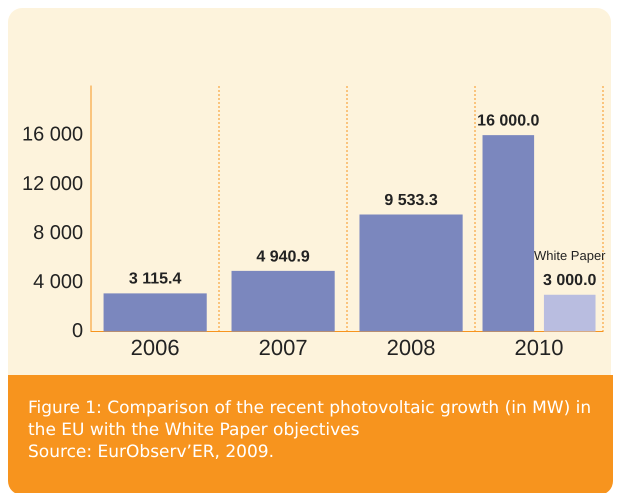 The width and height of the screenshot is (619, 493). Describe the element at coordinates (283, 257) in the screenshot. I see `data-label: 4 940.9` at that location.